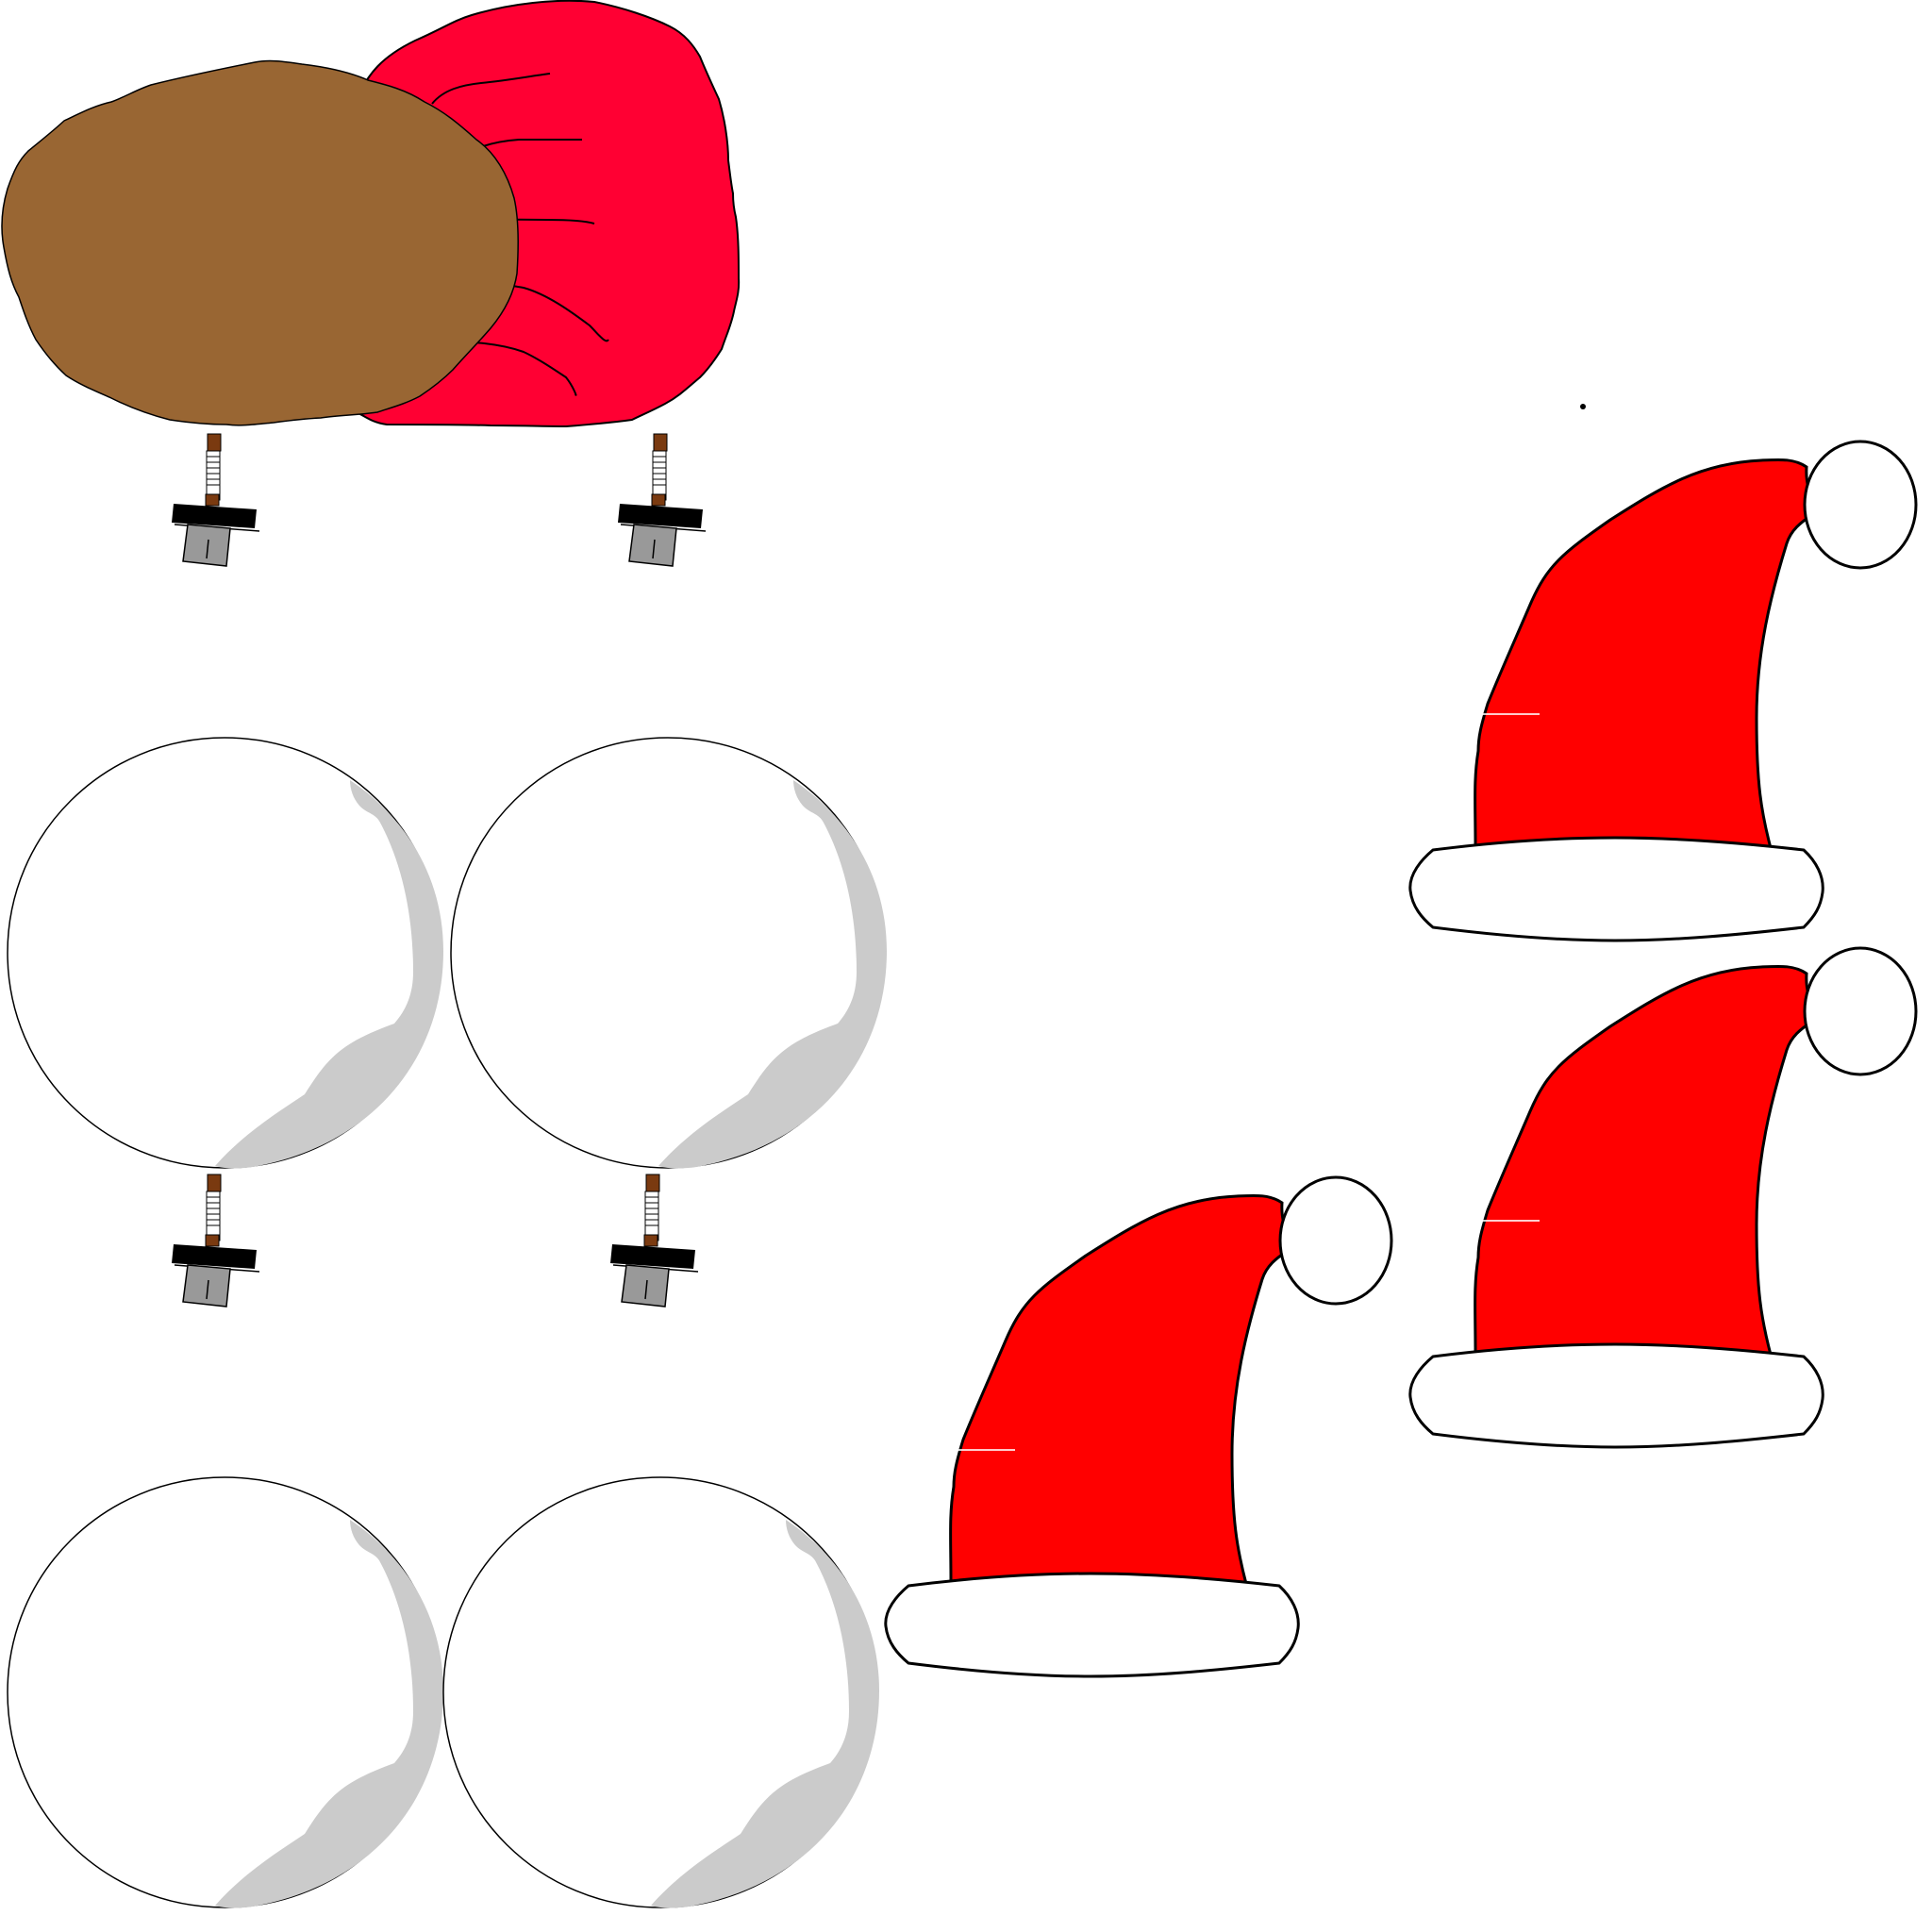 The image size is (1932, 1932). What do you see at coordinates (1583, 407) in the screenshot?
I see `stray-dot` at bounding box center [1583, 407].